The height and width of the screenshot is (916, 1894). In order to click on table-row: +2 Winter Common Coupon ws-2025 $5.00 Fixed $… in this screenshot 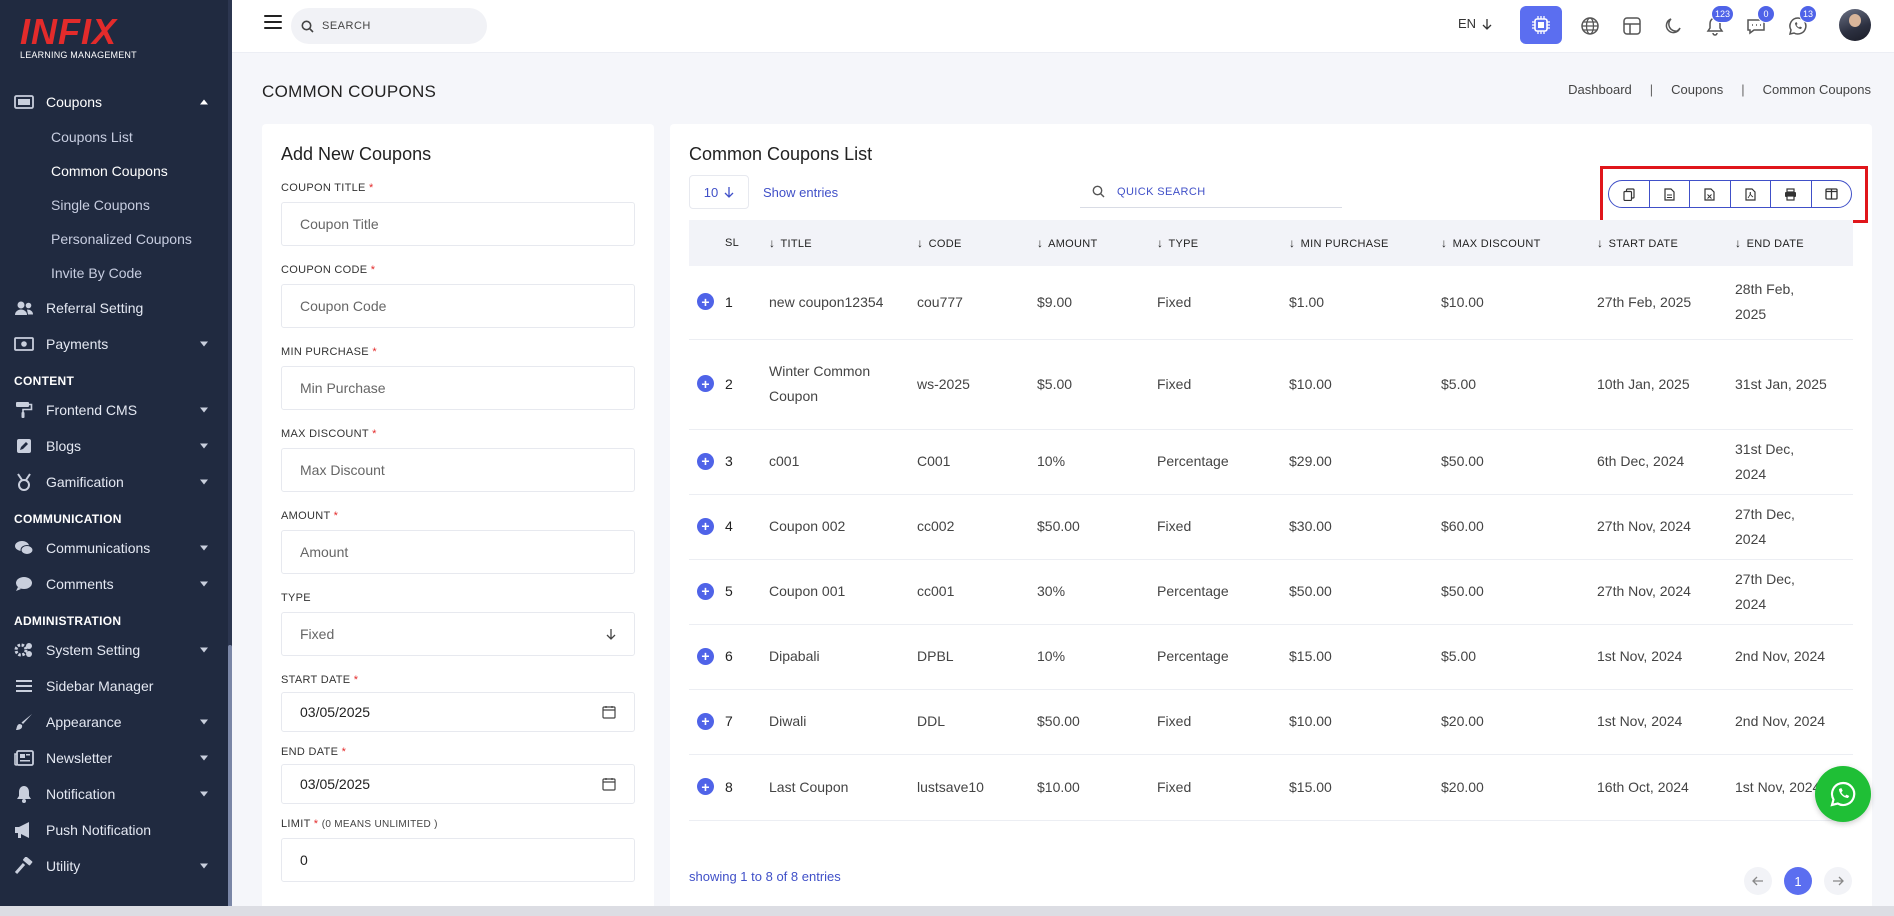, I will do `click(1271, 384)`.